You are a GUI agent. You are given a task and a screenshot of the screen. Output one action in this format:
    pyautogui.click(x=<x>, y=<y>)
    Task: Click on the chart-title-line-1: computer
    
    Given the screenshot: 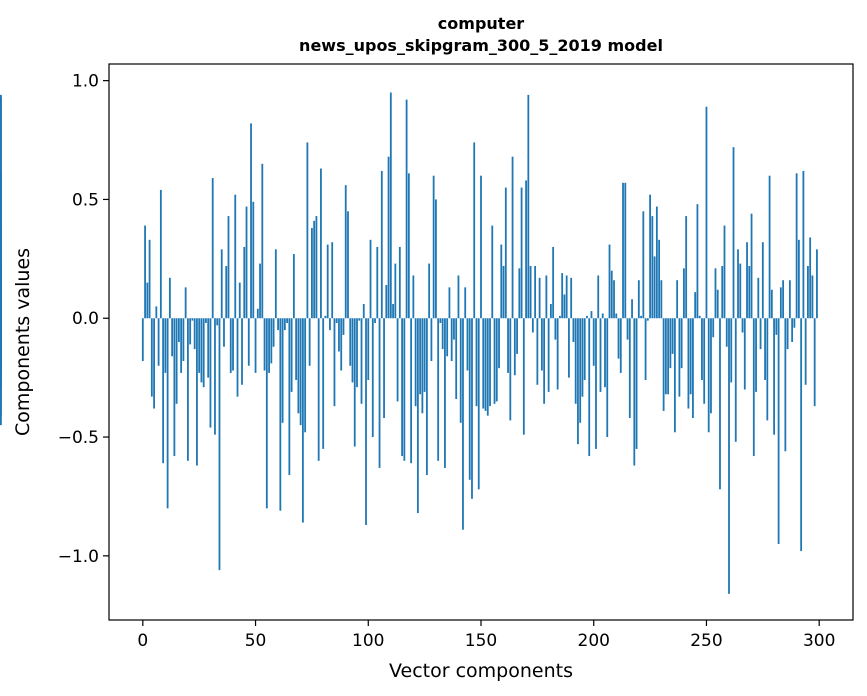 What is the action you would take?
    pyautogui.click(x=481, y=23)
    